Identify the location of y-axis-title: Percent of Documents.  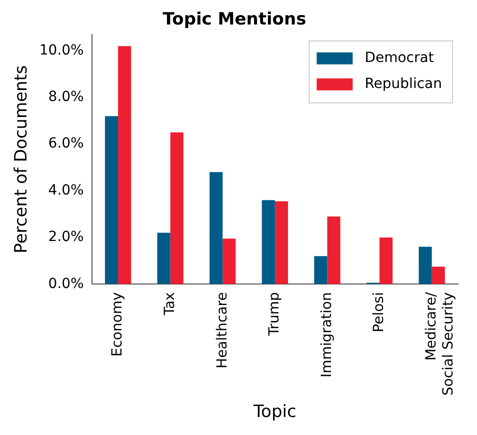
(22, 159).